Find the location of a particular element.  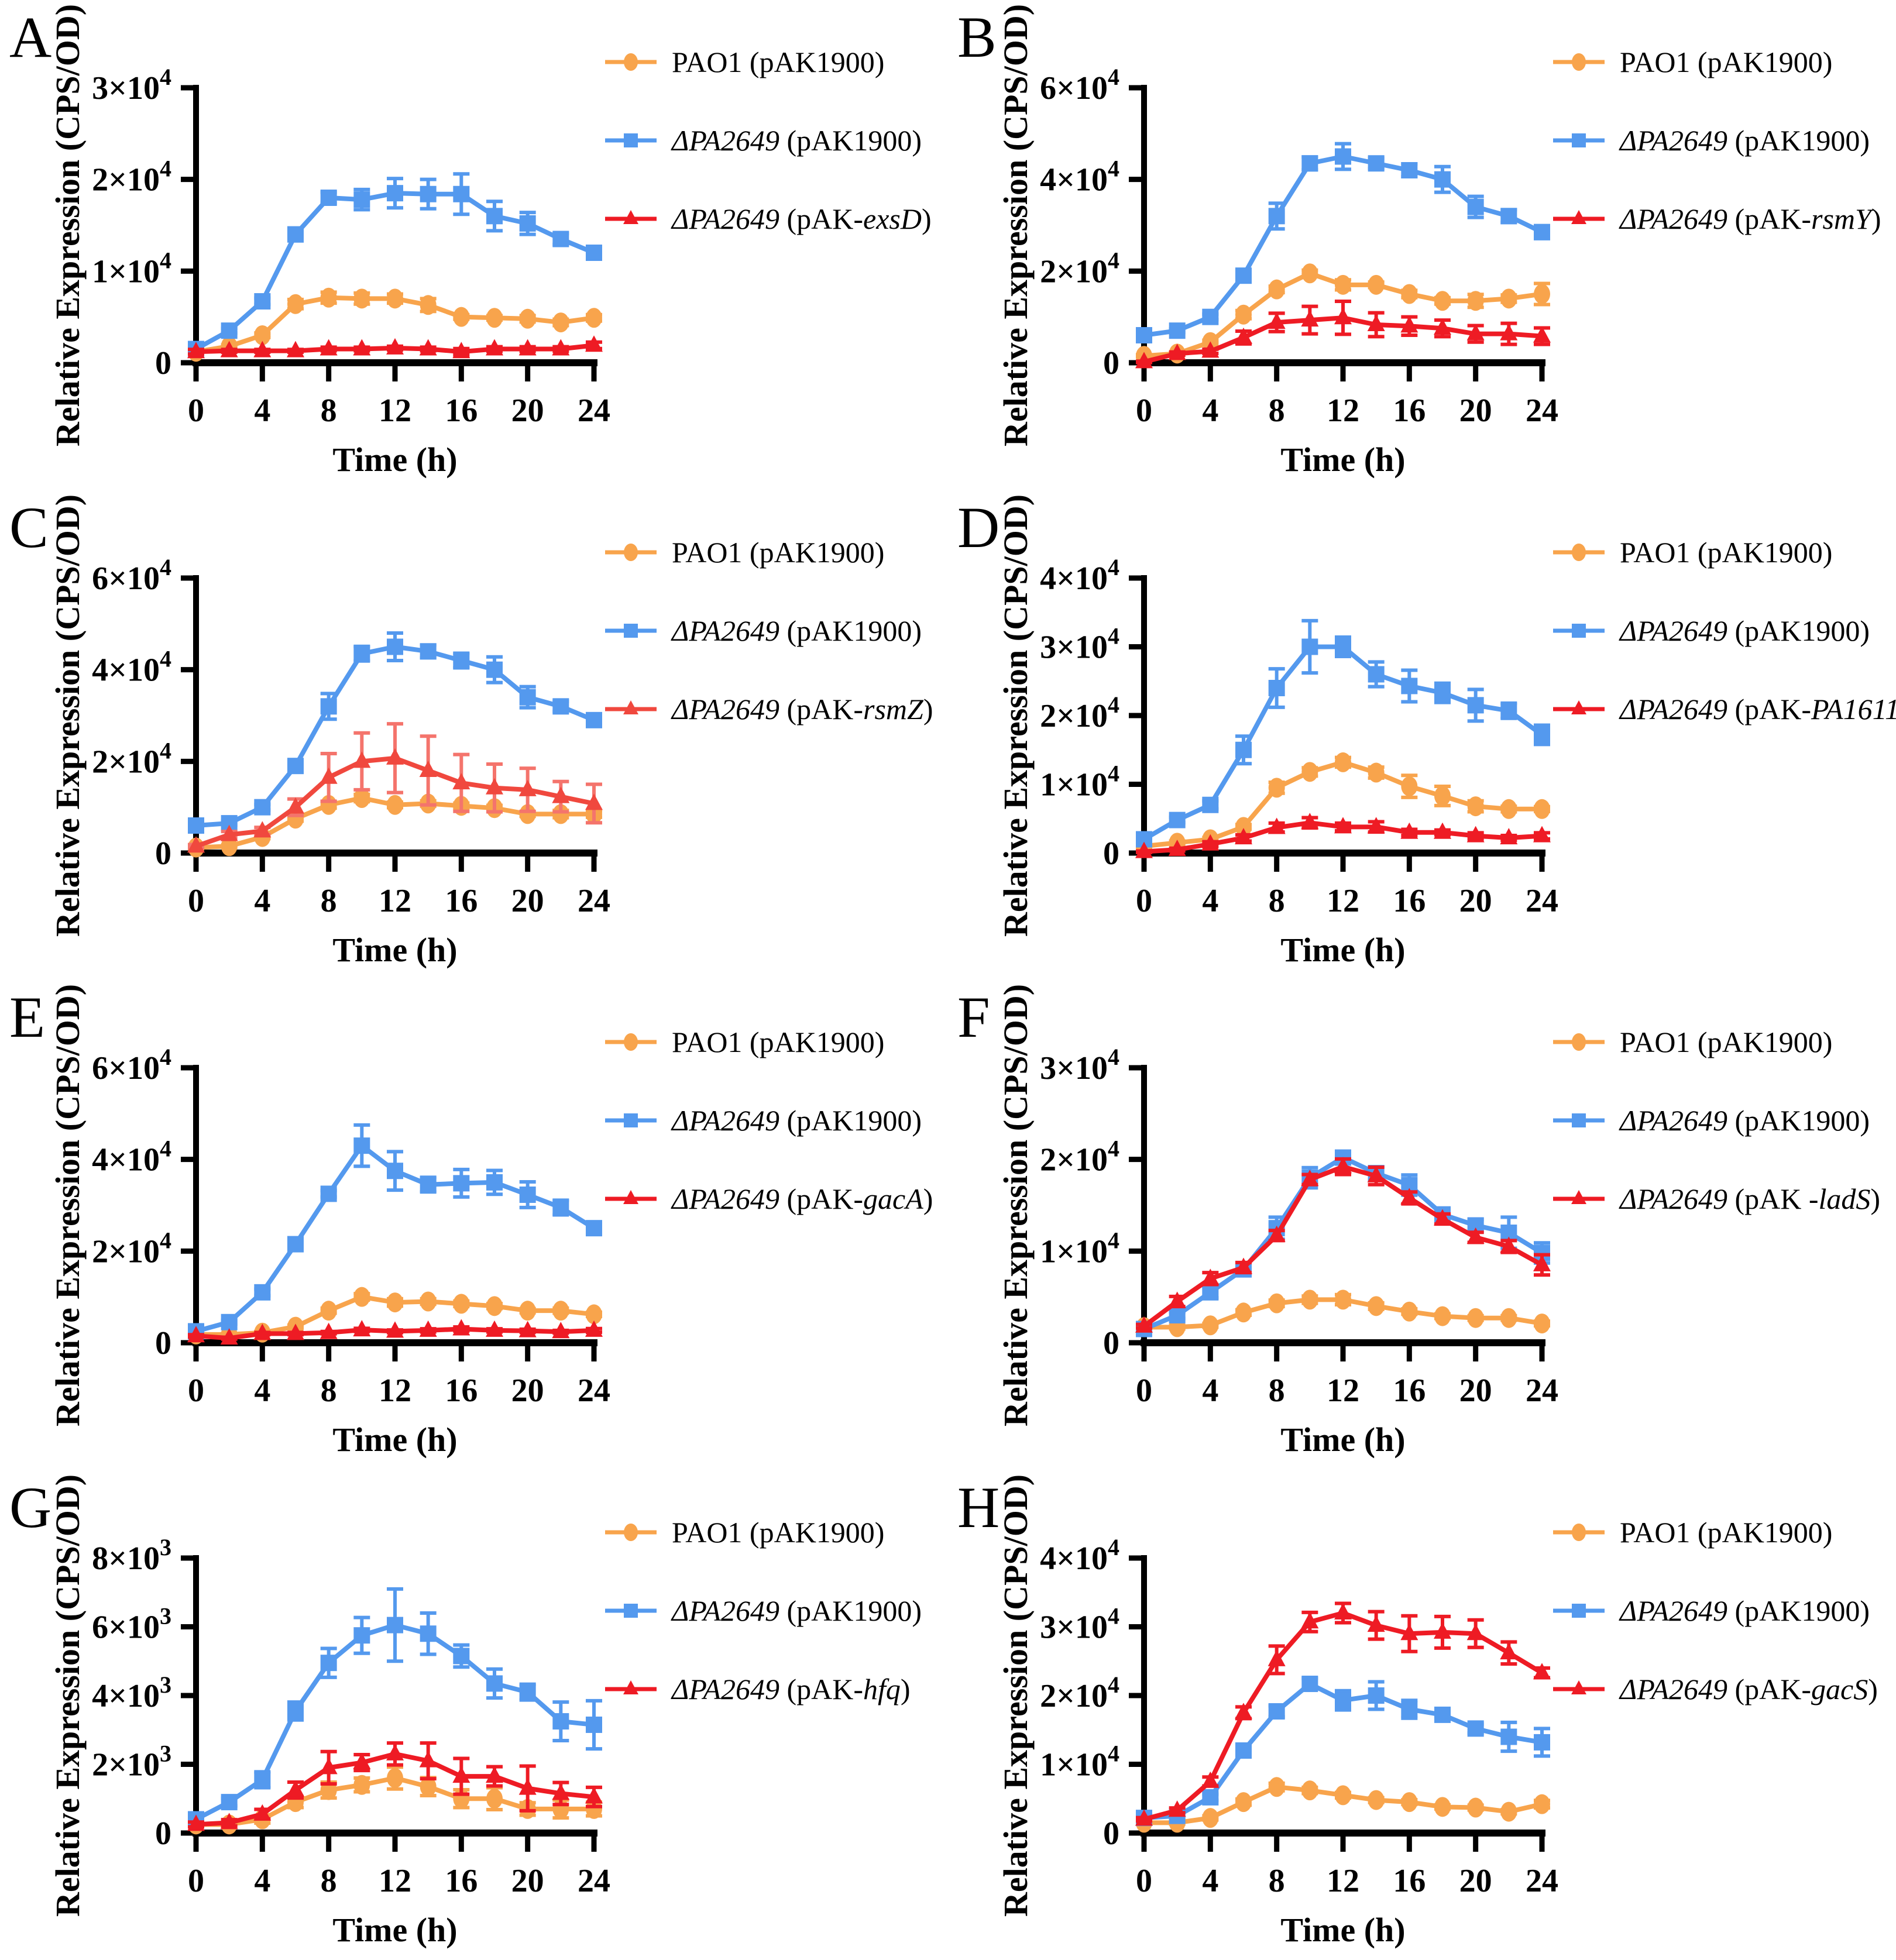

legend-label: ΔPA2649 (pAK1900) is located at coordinates (1745, 1610).